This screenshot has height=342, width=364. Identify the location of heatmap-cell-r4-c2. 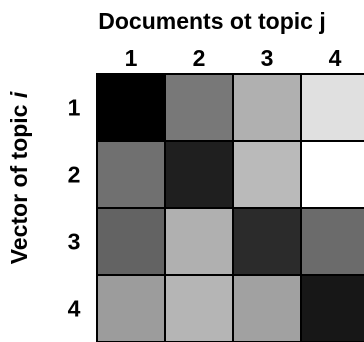
(199, 308).